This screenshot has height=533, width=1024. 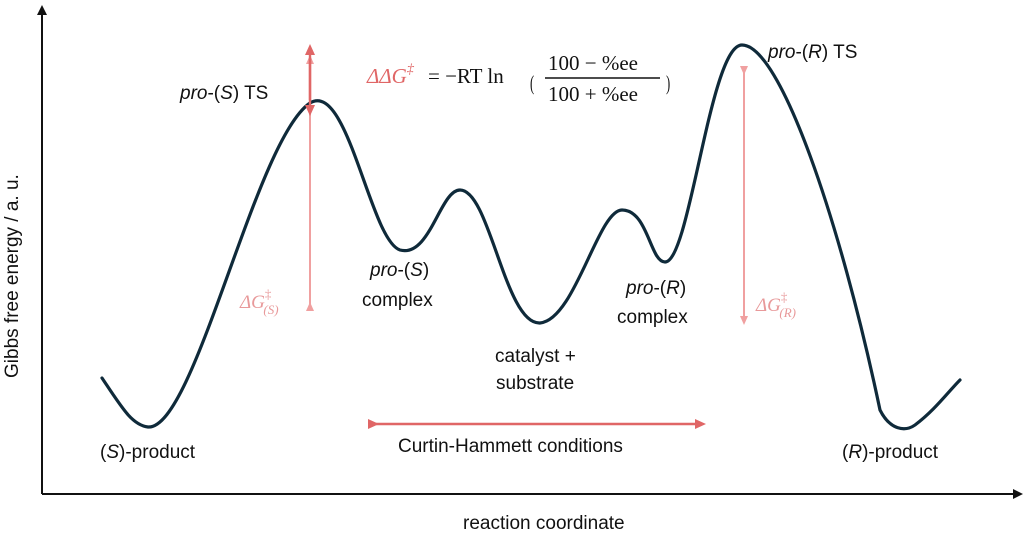 I want to click on curtin-hammett-label: Curtin-Hammett conditions, so click(x=510, y=446).